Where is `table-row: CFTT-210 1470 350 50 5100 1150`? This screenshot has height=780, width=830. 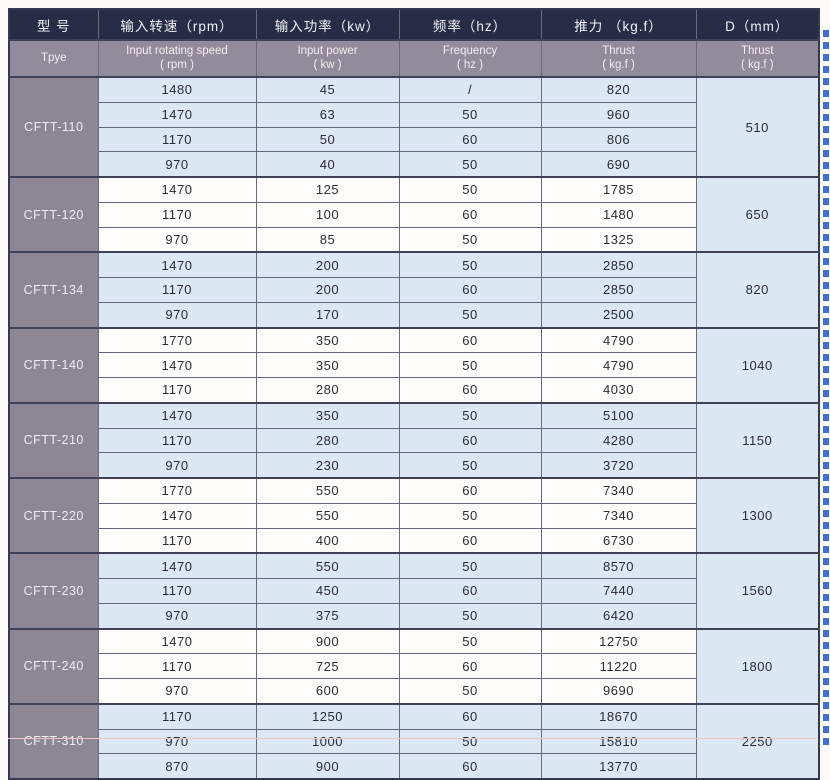 table-row: CFTT-210 1470 350 50 5100 1150 is located at coordinates (414, 440).